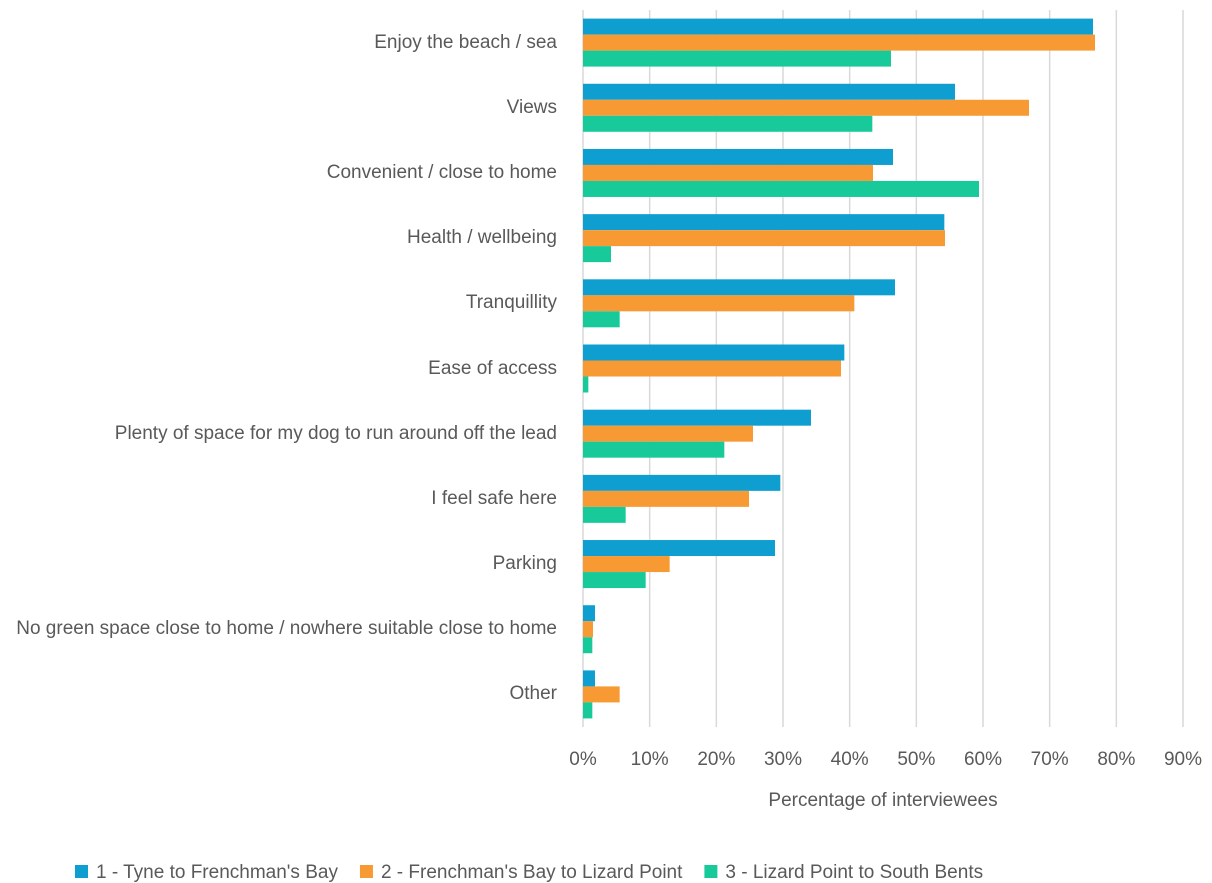 This screenshot has height=883, width=1212. What do you see at coordinates (533, 694) in the screenshot?
I see `y-tick-label: Other` at bounding box center [533, 694].